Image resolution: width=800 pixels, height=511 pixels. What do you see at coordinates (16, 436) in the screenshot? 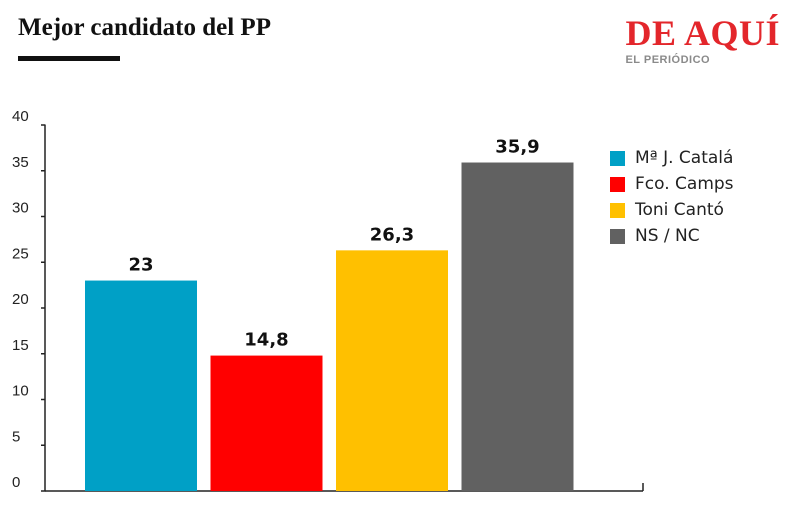
I see `y-tick-label: 5` at bounding box center [16, 436].